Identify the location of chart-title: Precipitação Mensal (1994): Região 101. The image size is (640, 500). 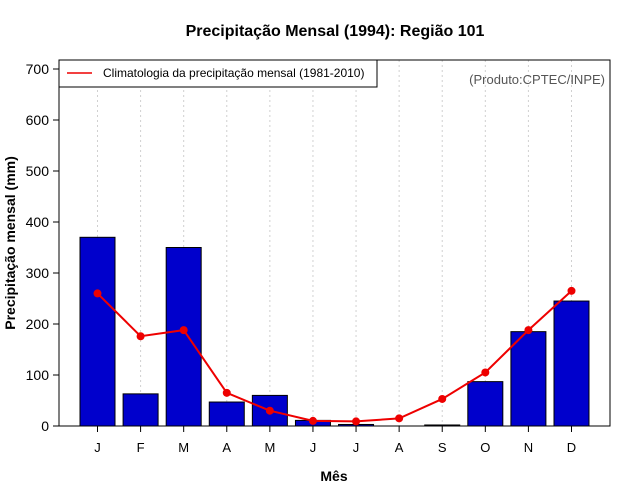
(335, 31).